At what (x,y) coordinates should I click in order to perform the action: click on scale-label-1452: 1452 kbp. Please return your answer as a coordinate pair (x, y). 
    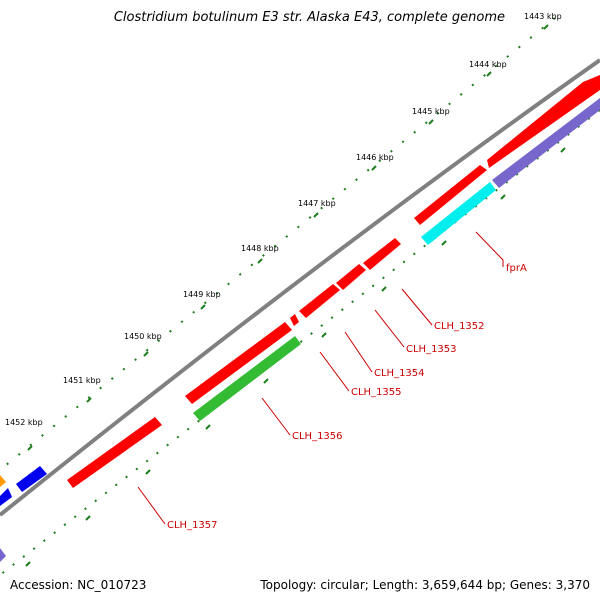
    Looking at the image, I should click on (24, 422).